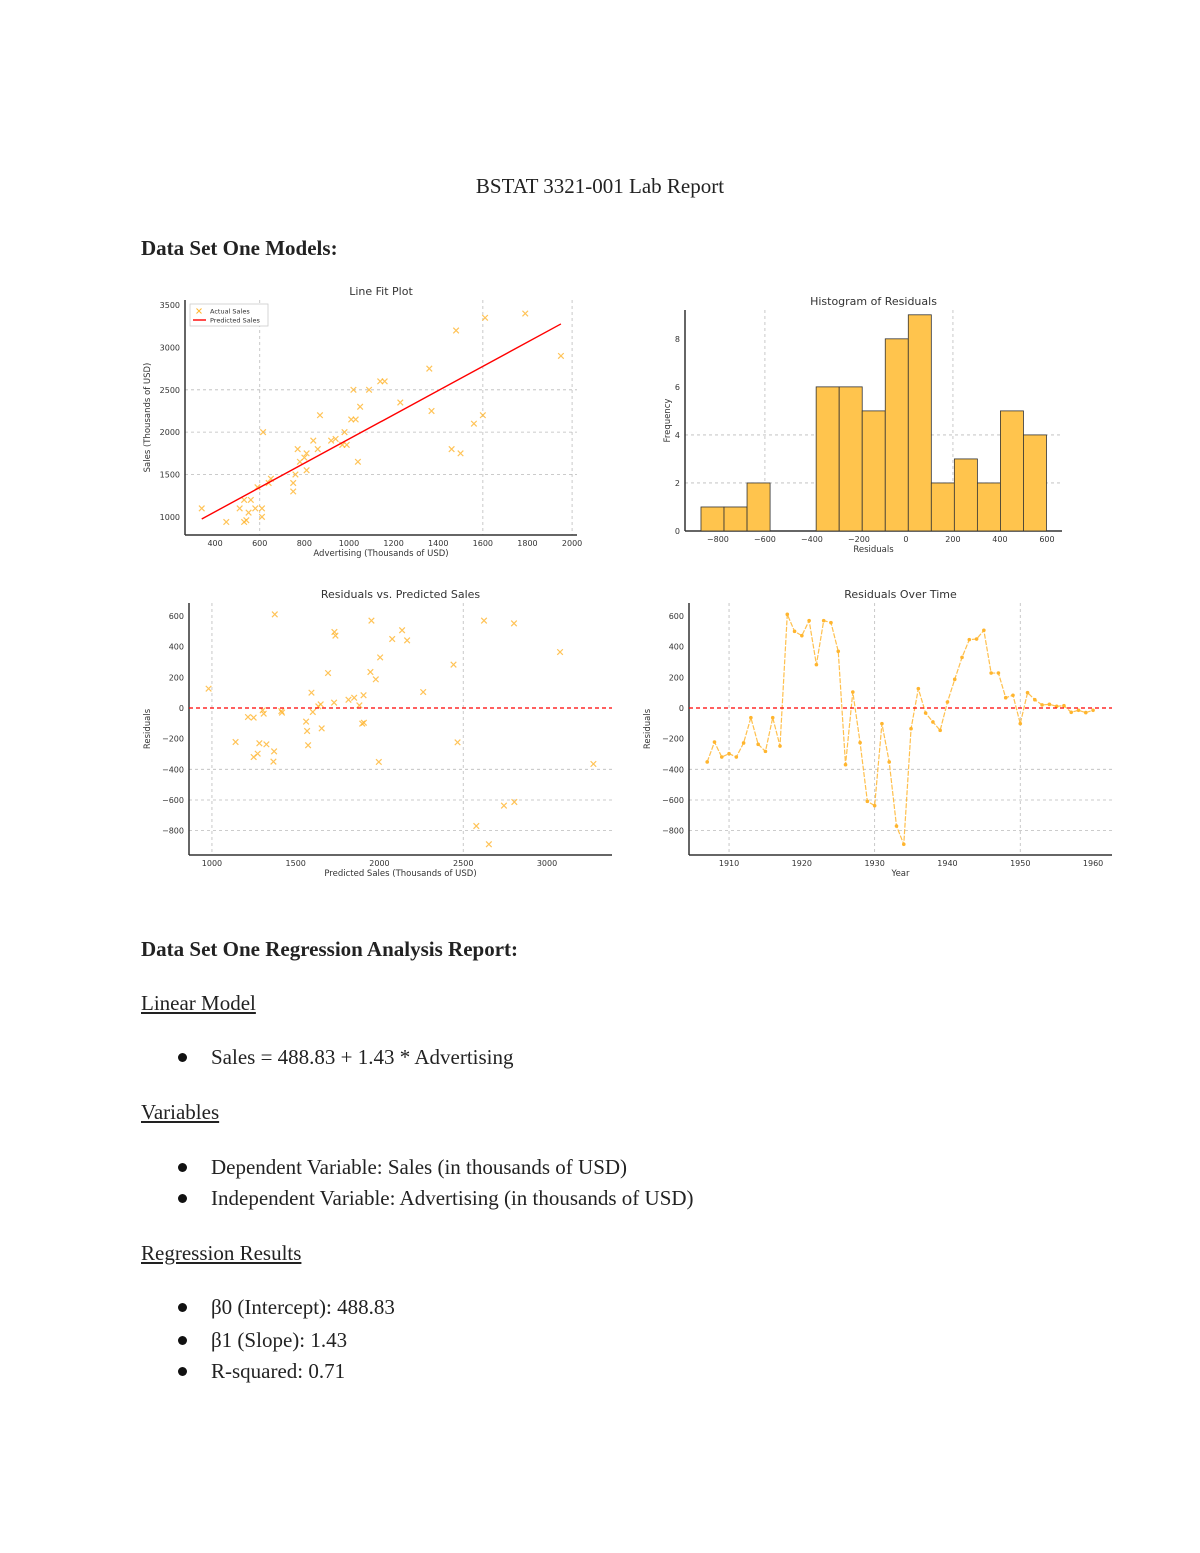 The image size is (1200, 1553). What do you see at coordinates (677, 435) in the screenshot?
I see `y-tick-label: 4` at bounding box center [677, 435].